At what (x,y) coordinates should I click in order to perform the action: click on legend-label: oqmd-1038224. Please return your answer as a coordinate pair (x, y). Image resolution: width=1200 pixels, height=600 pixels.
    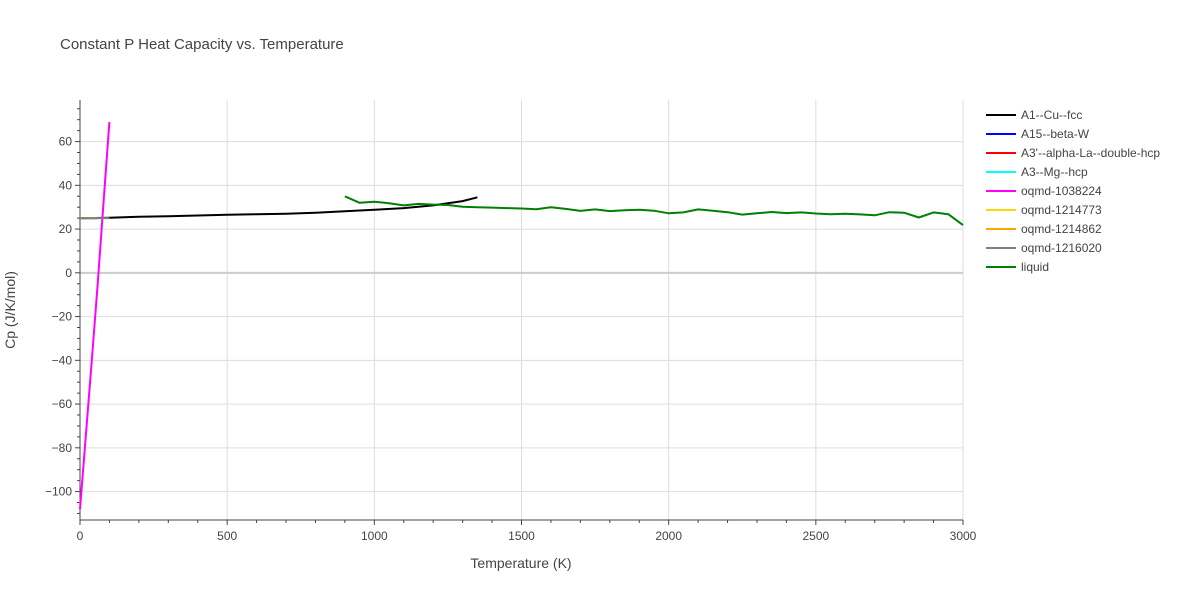
    Looking at the image, I should click on (1061, 191).